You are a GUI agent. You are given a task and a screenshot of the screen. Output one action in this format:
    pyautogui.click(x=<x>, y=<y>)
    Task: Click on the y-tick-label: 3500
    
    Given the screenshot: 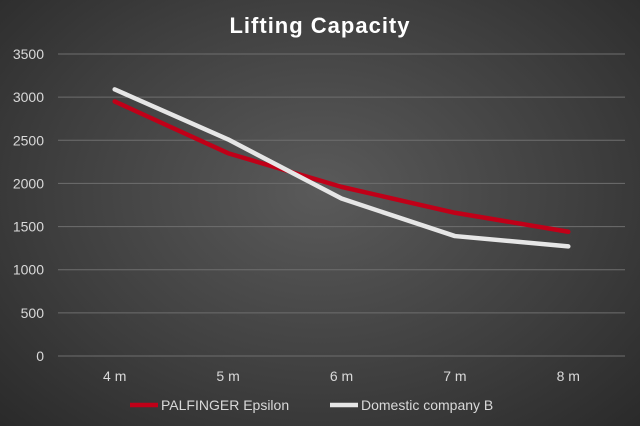 What is the action you would take?
    pyautogui.click(x=28, y=54)
    